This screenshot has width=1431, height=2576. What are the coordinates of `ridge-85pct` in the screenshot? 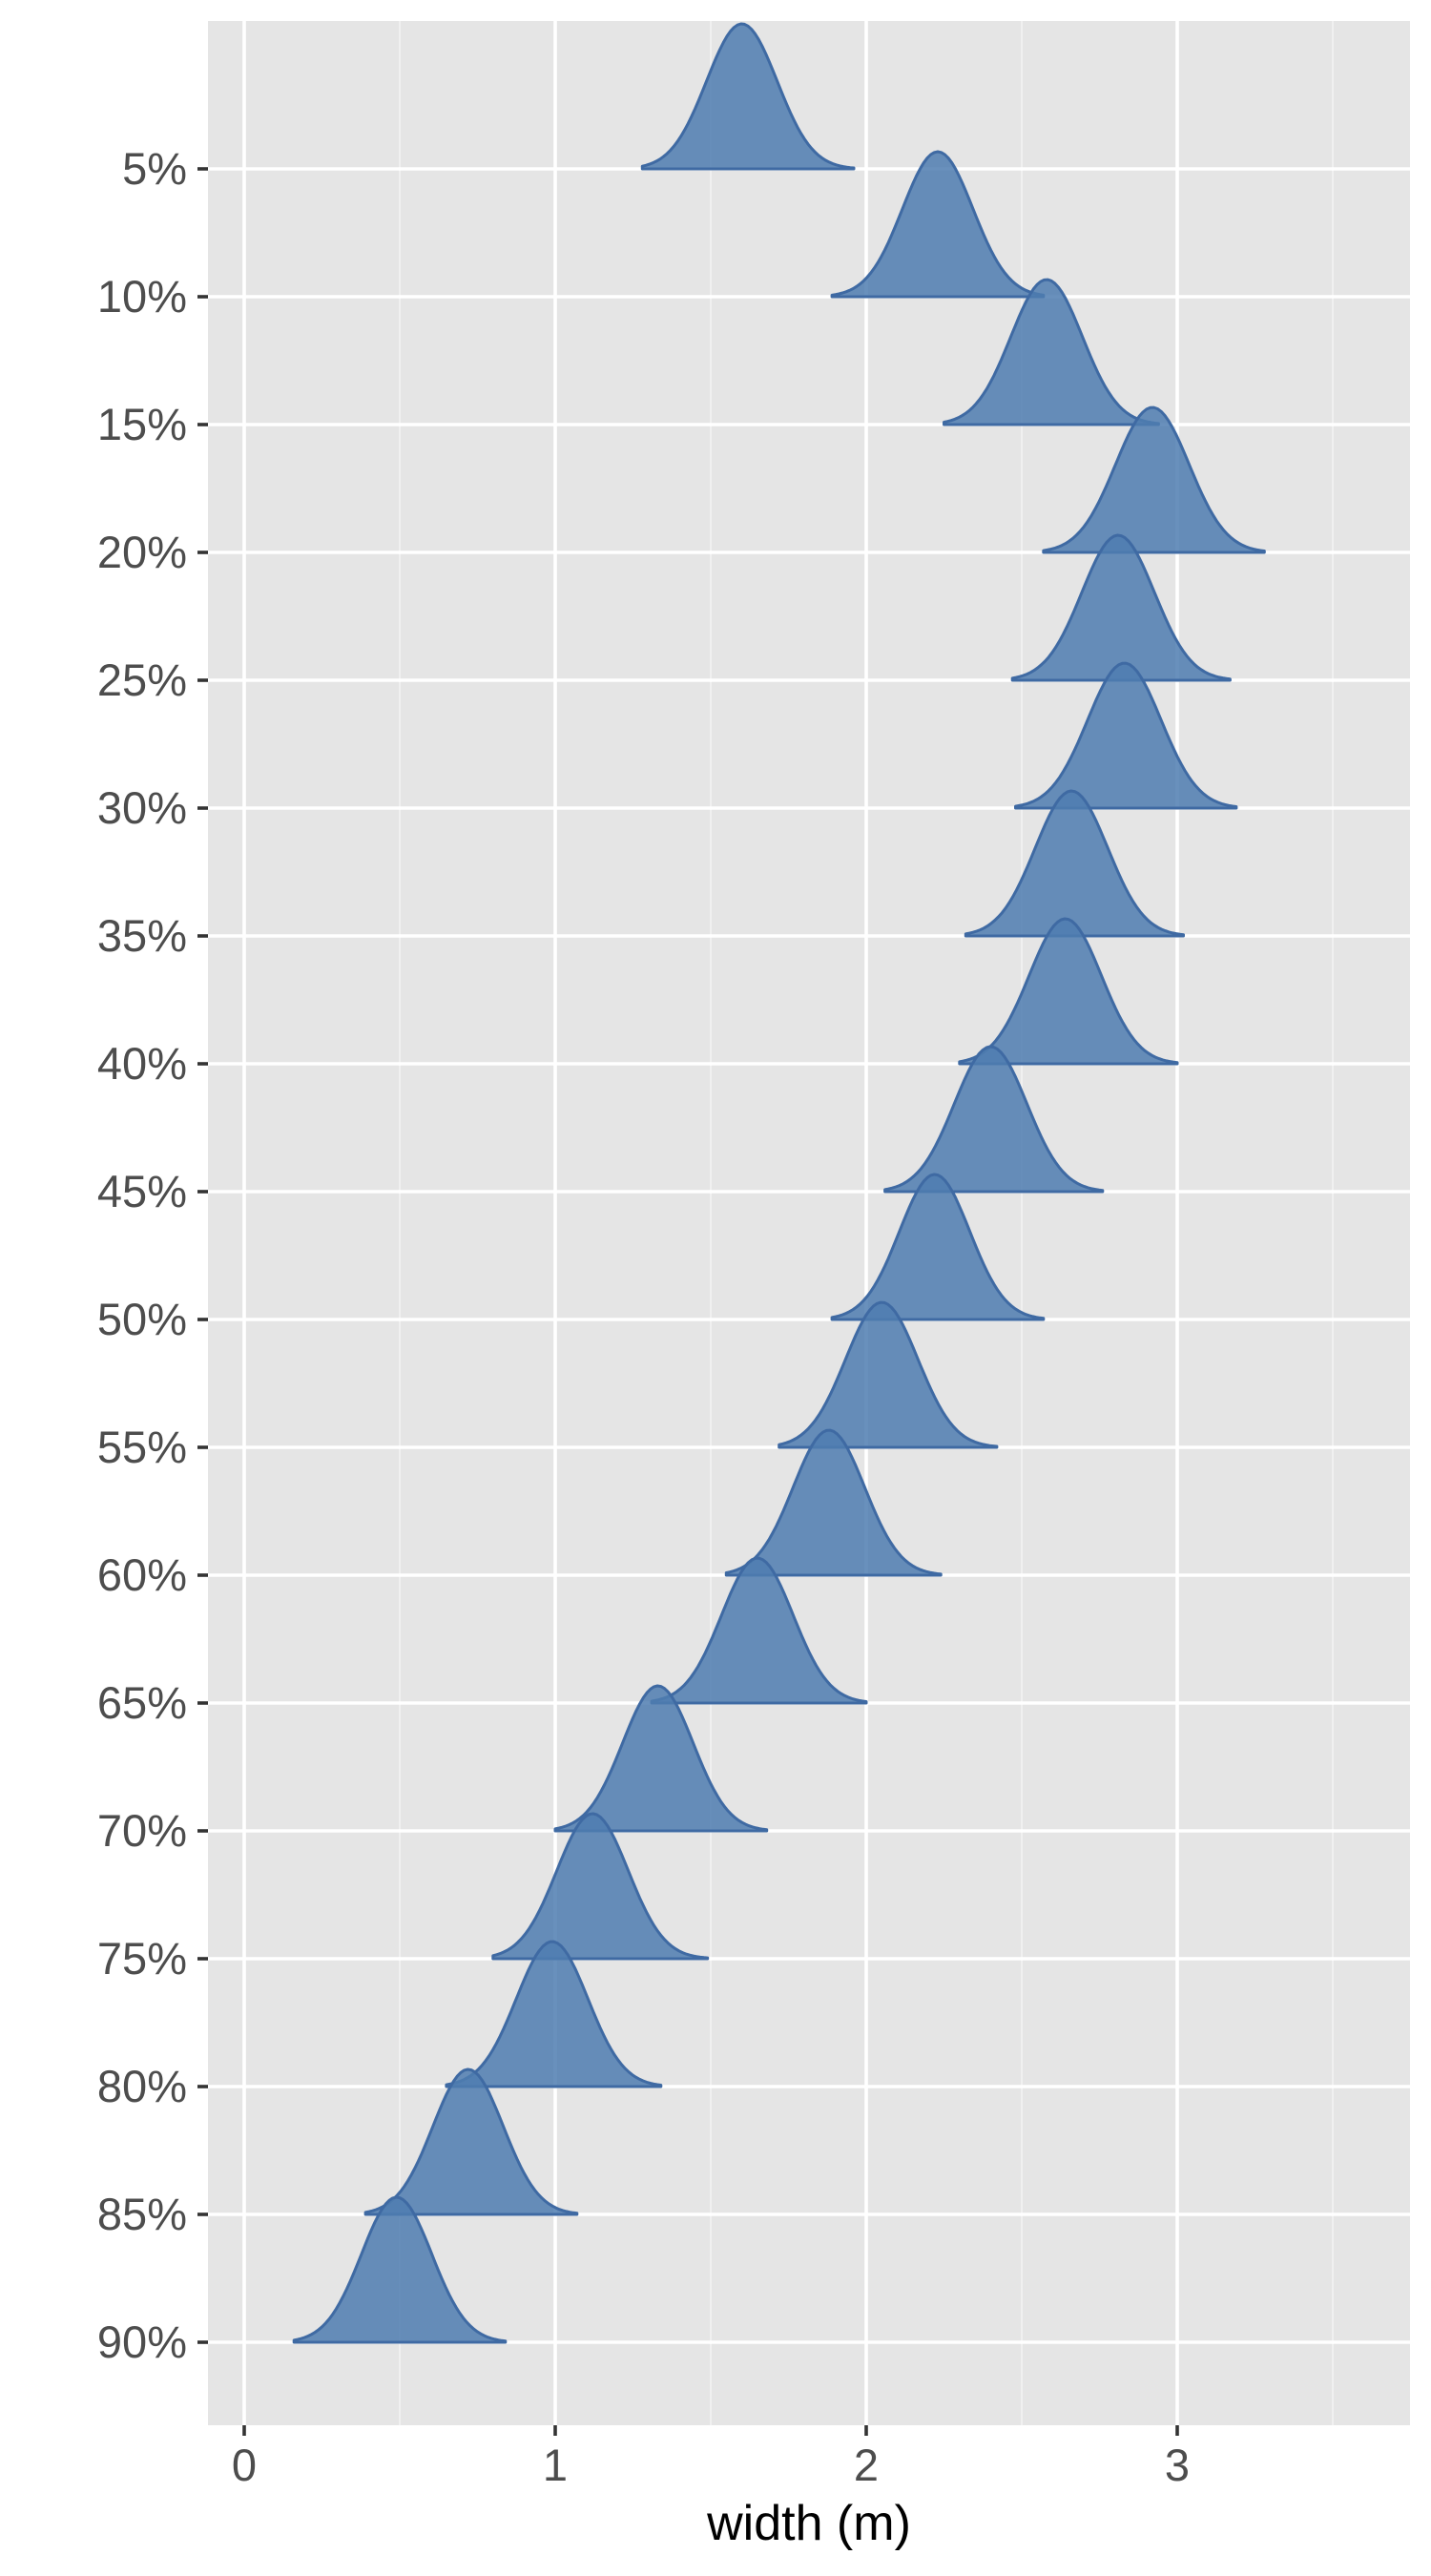 It's located at (471, 2141).